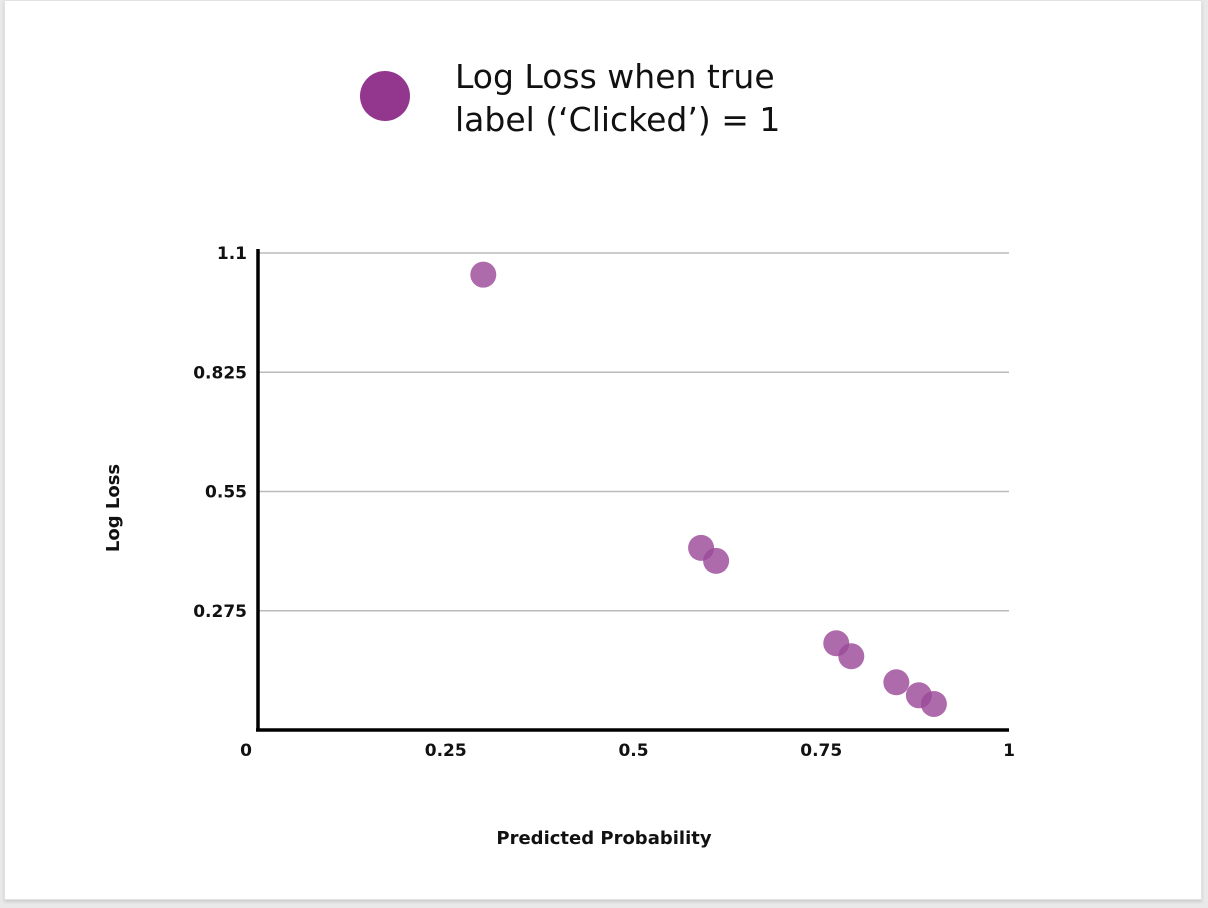 This screenshot has width=1208, height=908. What do you see at coordinates (821, 751) in the screenshot?
I see `x-tick-label: 0.75` at bounding box center [821, 751].